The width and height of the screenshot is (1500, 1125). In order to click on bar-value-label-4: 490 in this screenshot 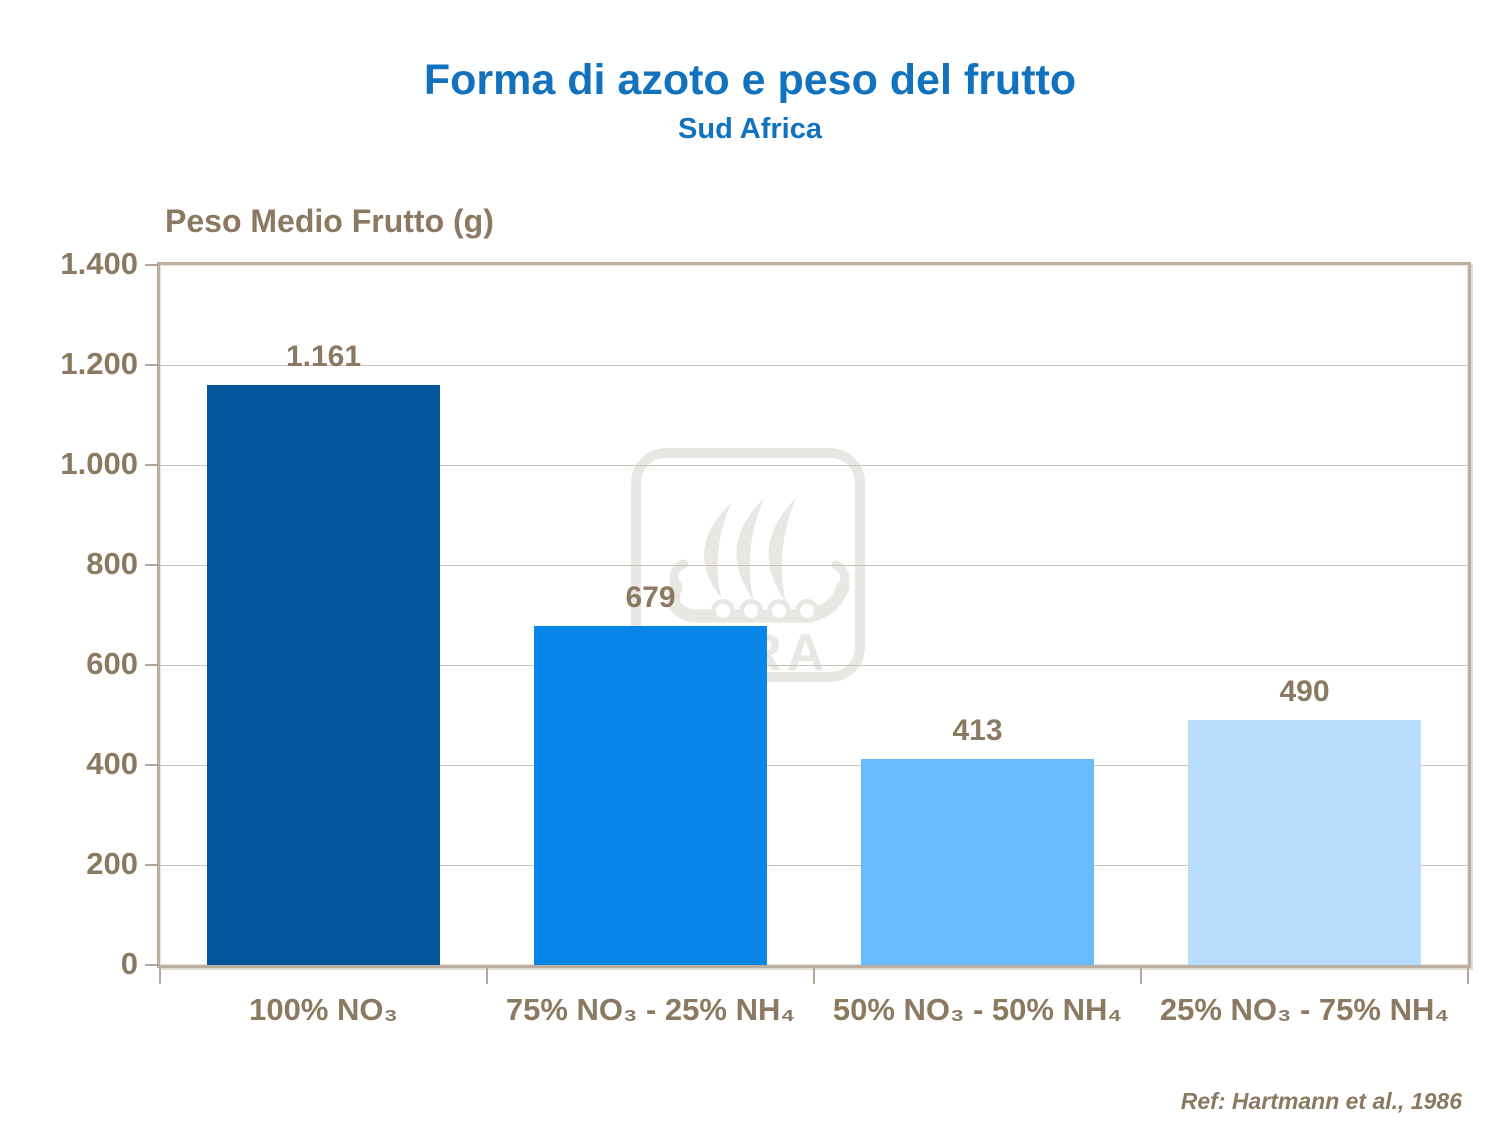, I will do `click(1304, 691)`.